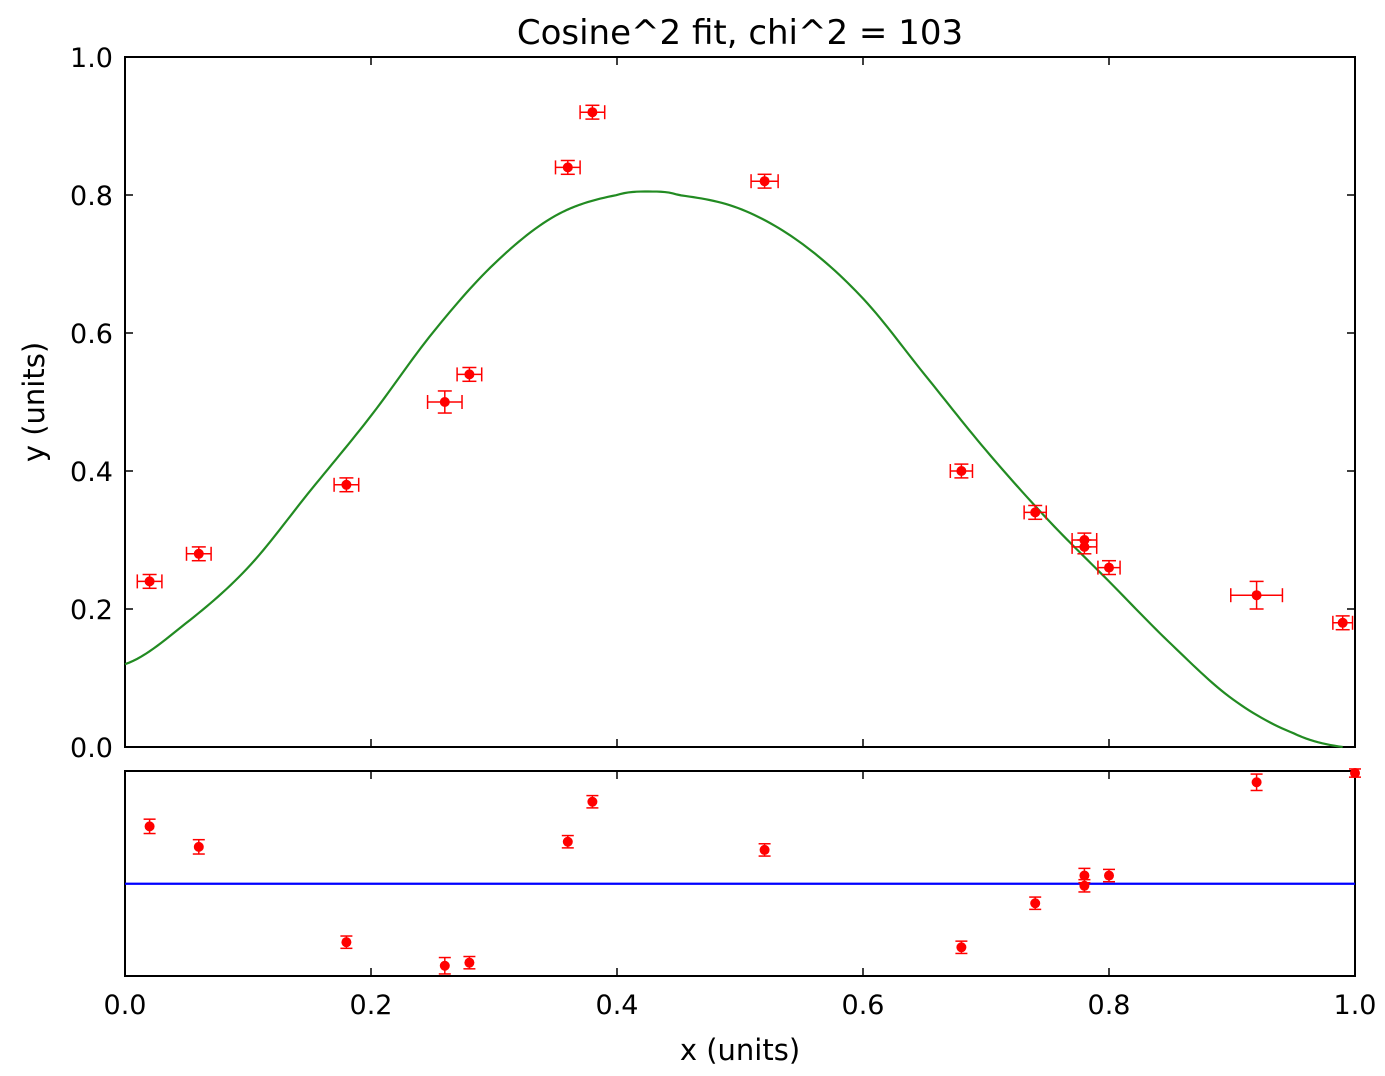 The image size is (1385, 1076). Describe the element at coordinates (125, 1005) in the screenshot. I see `x-tick-label: 0.0` at that location.